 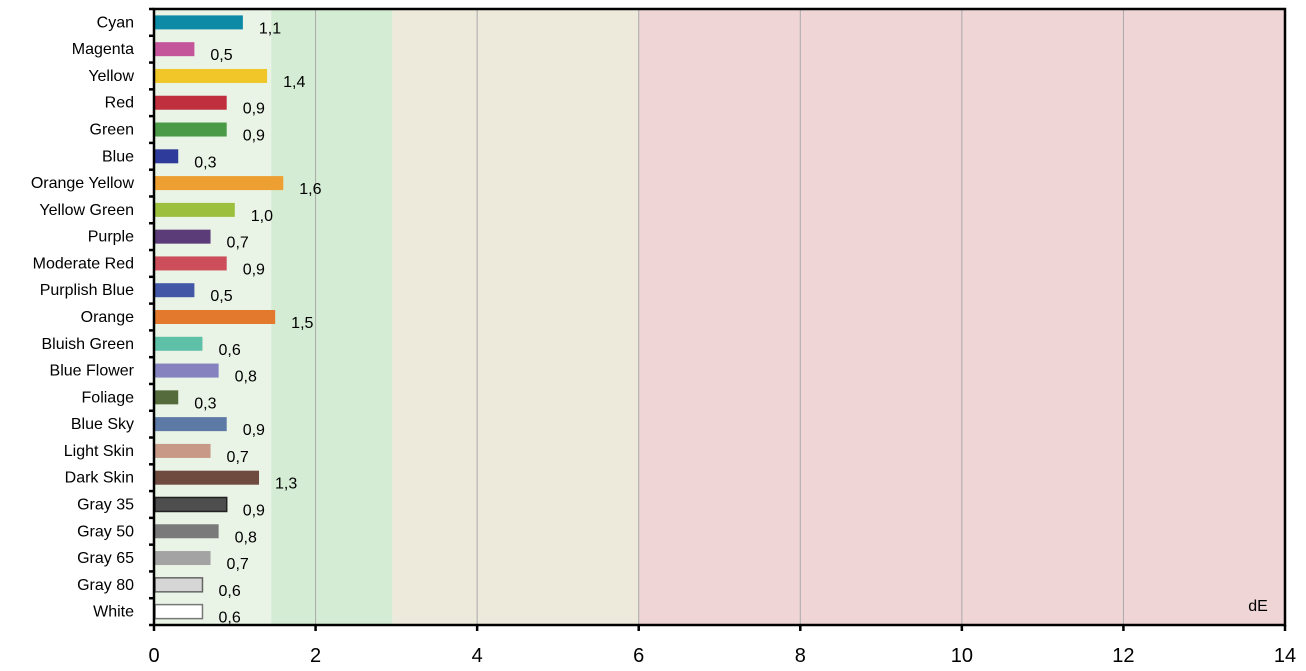 I want to click on category-label: Purplish Blue, so click(x=87, y=290).